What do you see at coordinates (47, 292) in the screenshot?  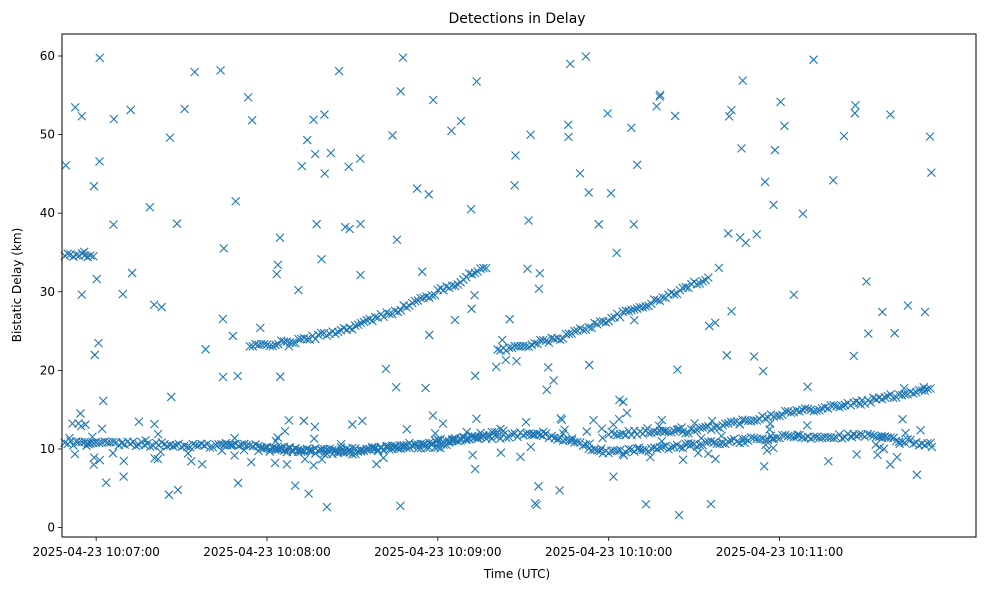 I see `y-tick-label: 30` at bounding box center [47, 292].